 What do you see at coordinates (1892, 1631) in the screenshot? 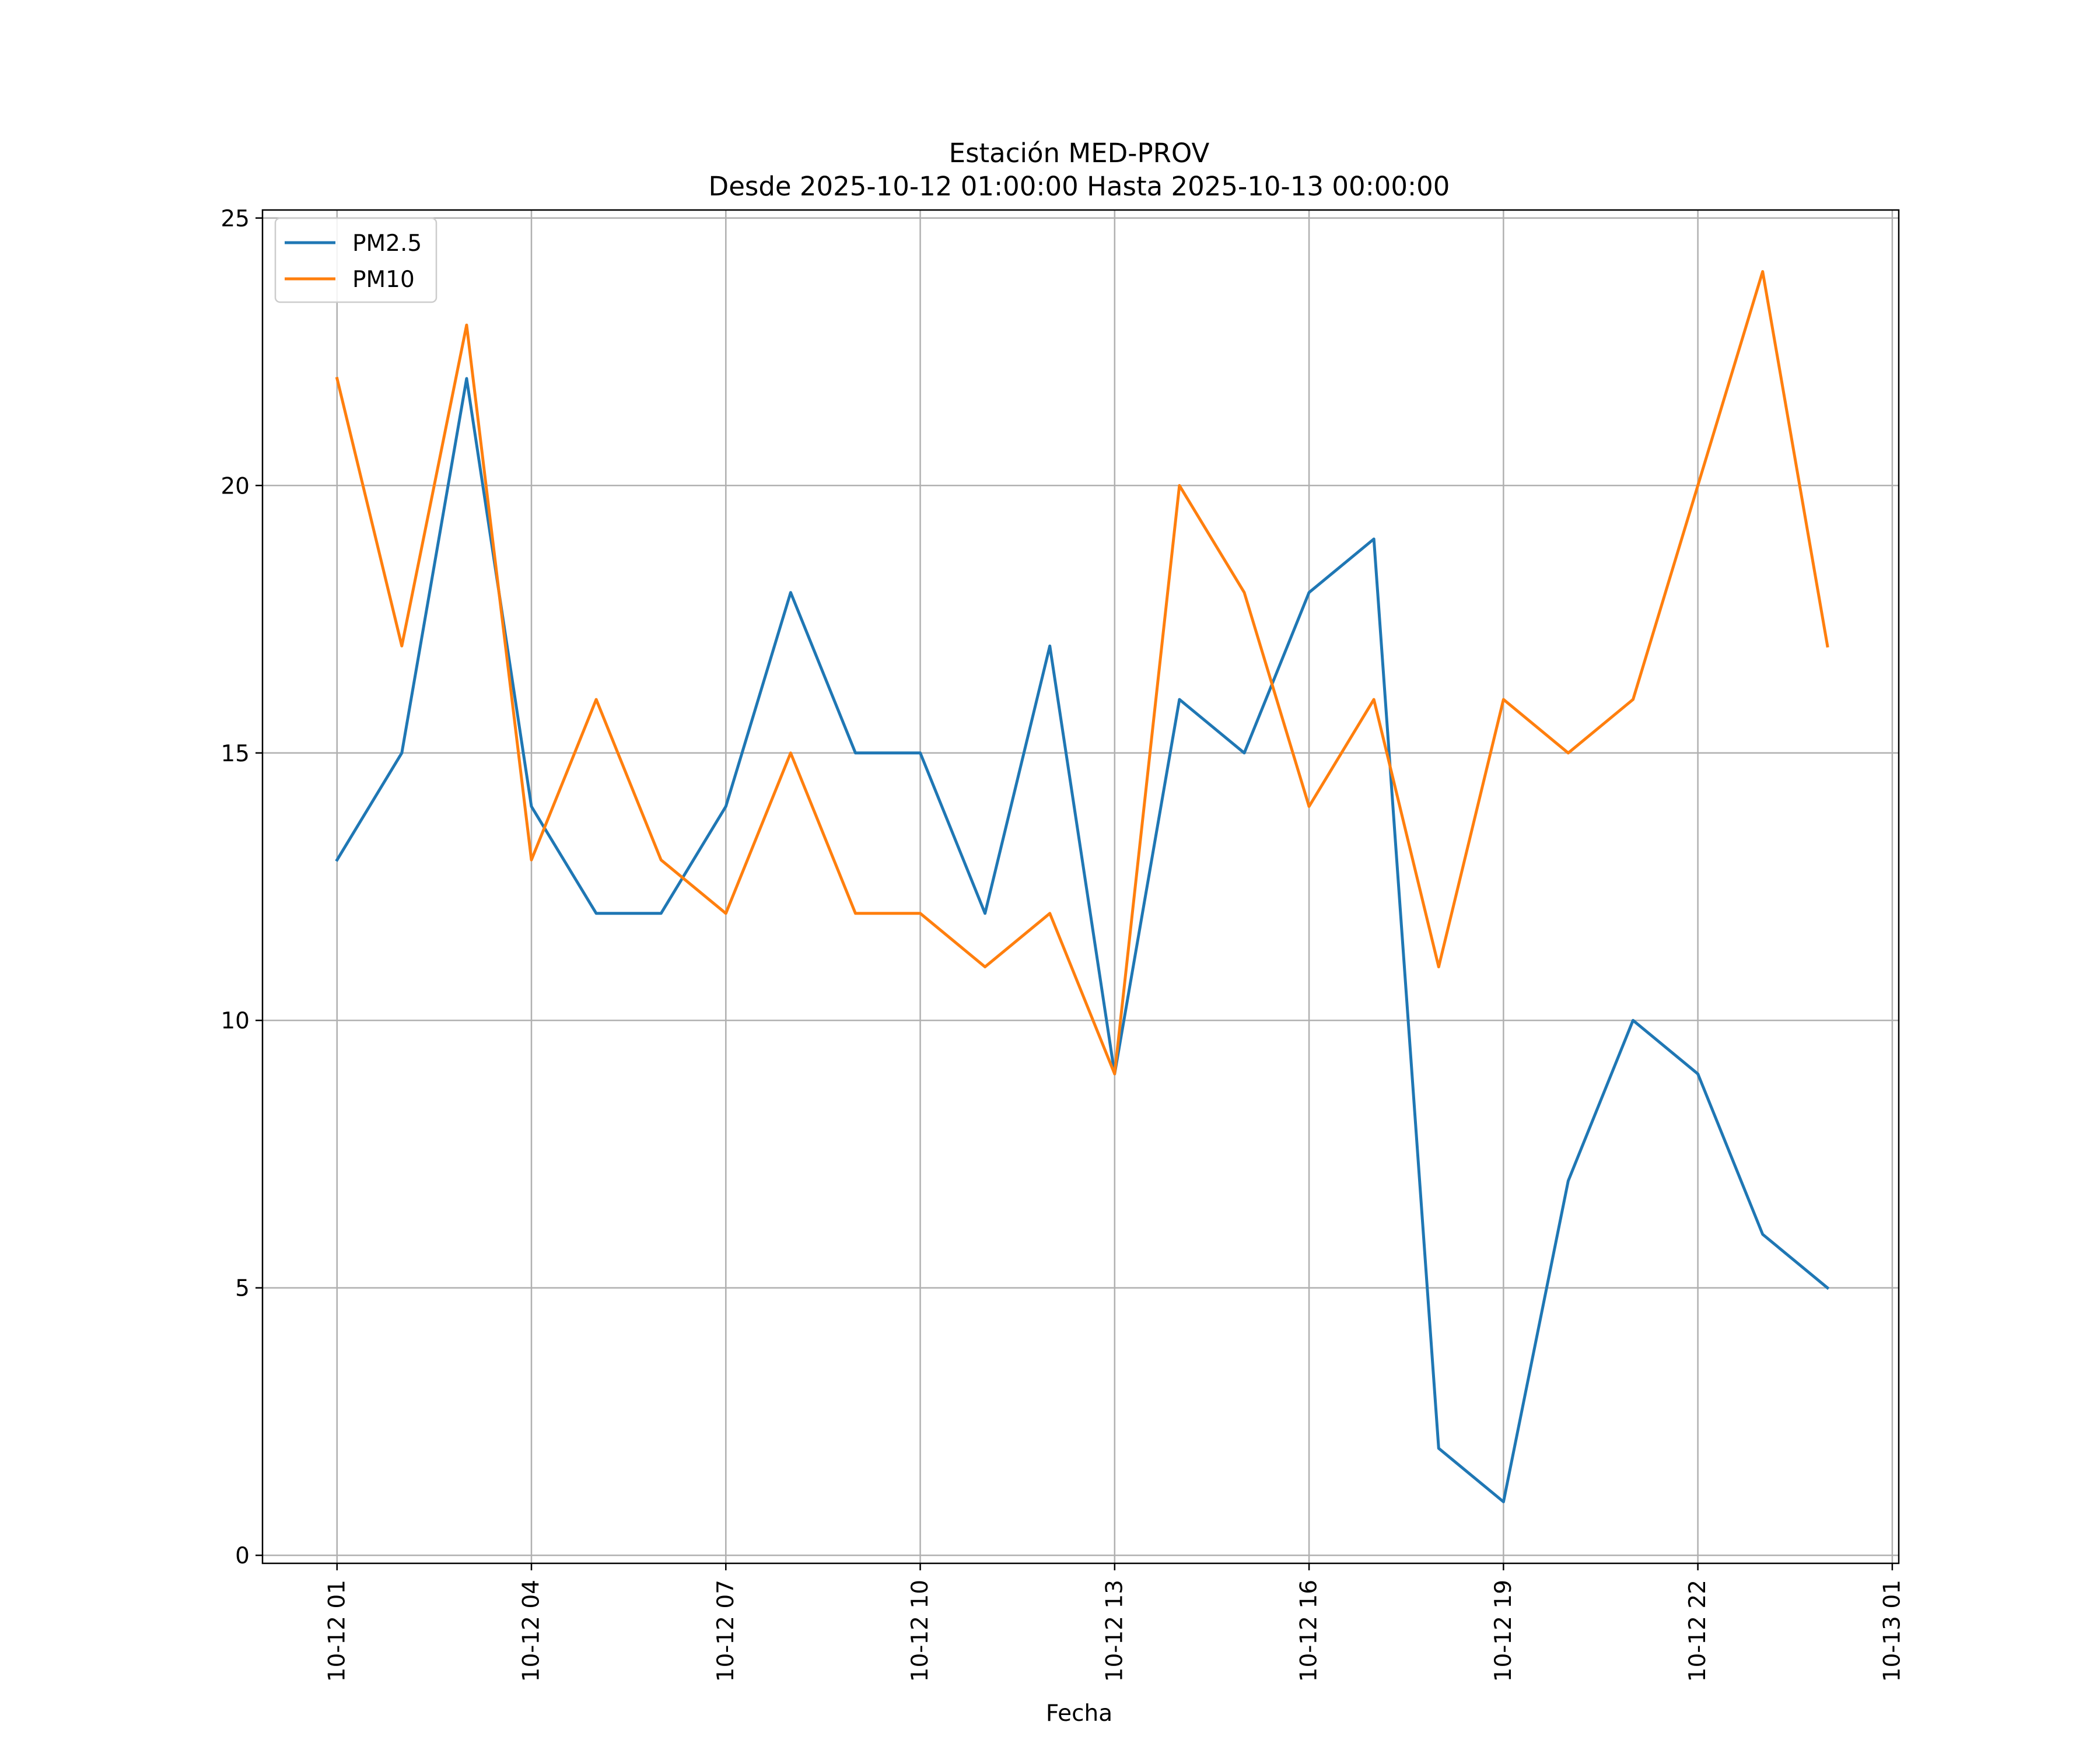
I see `x-tick-label: 10-13 01` at bounding box center [1892, 1631].